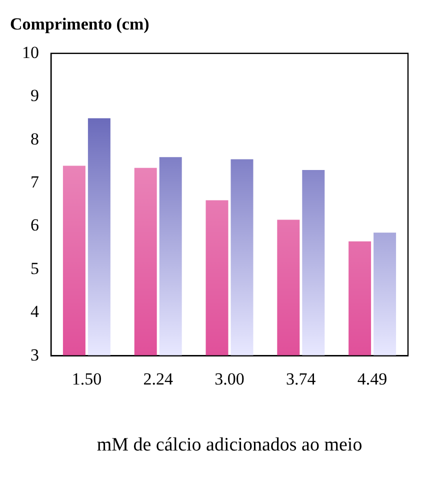 The width and height of the screenshot is (428, 481). Describe the element at coordinates (301, 378) in the screenshot. I see `x-tick-label: 3.74` at that location.